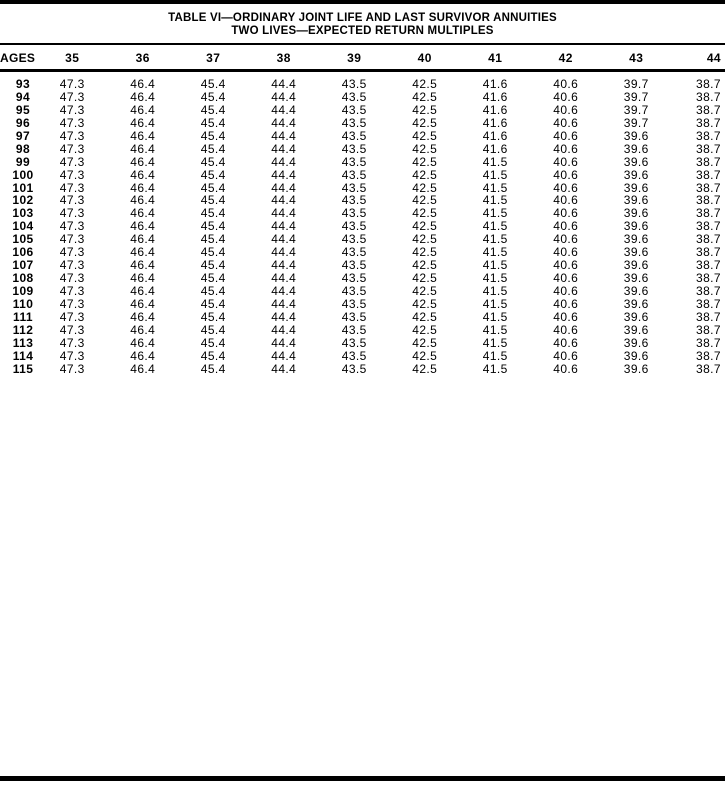 Image resolution: width=725 pixels, height=788 pixels. Describe the element at coordinates (23, 213) in the screenshot. I see `row-age-label: 103` at that location.